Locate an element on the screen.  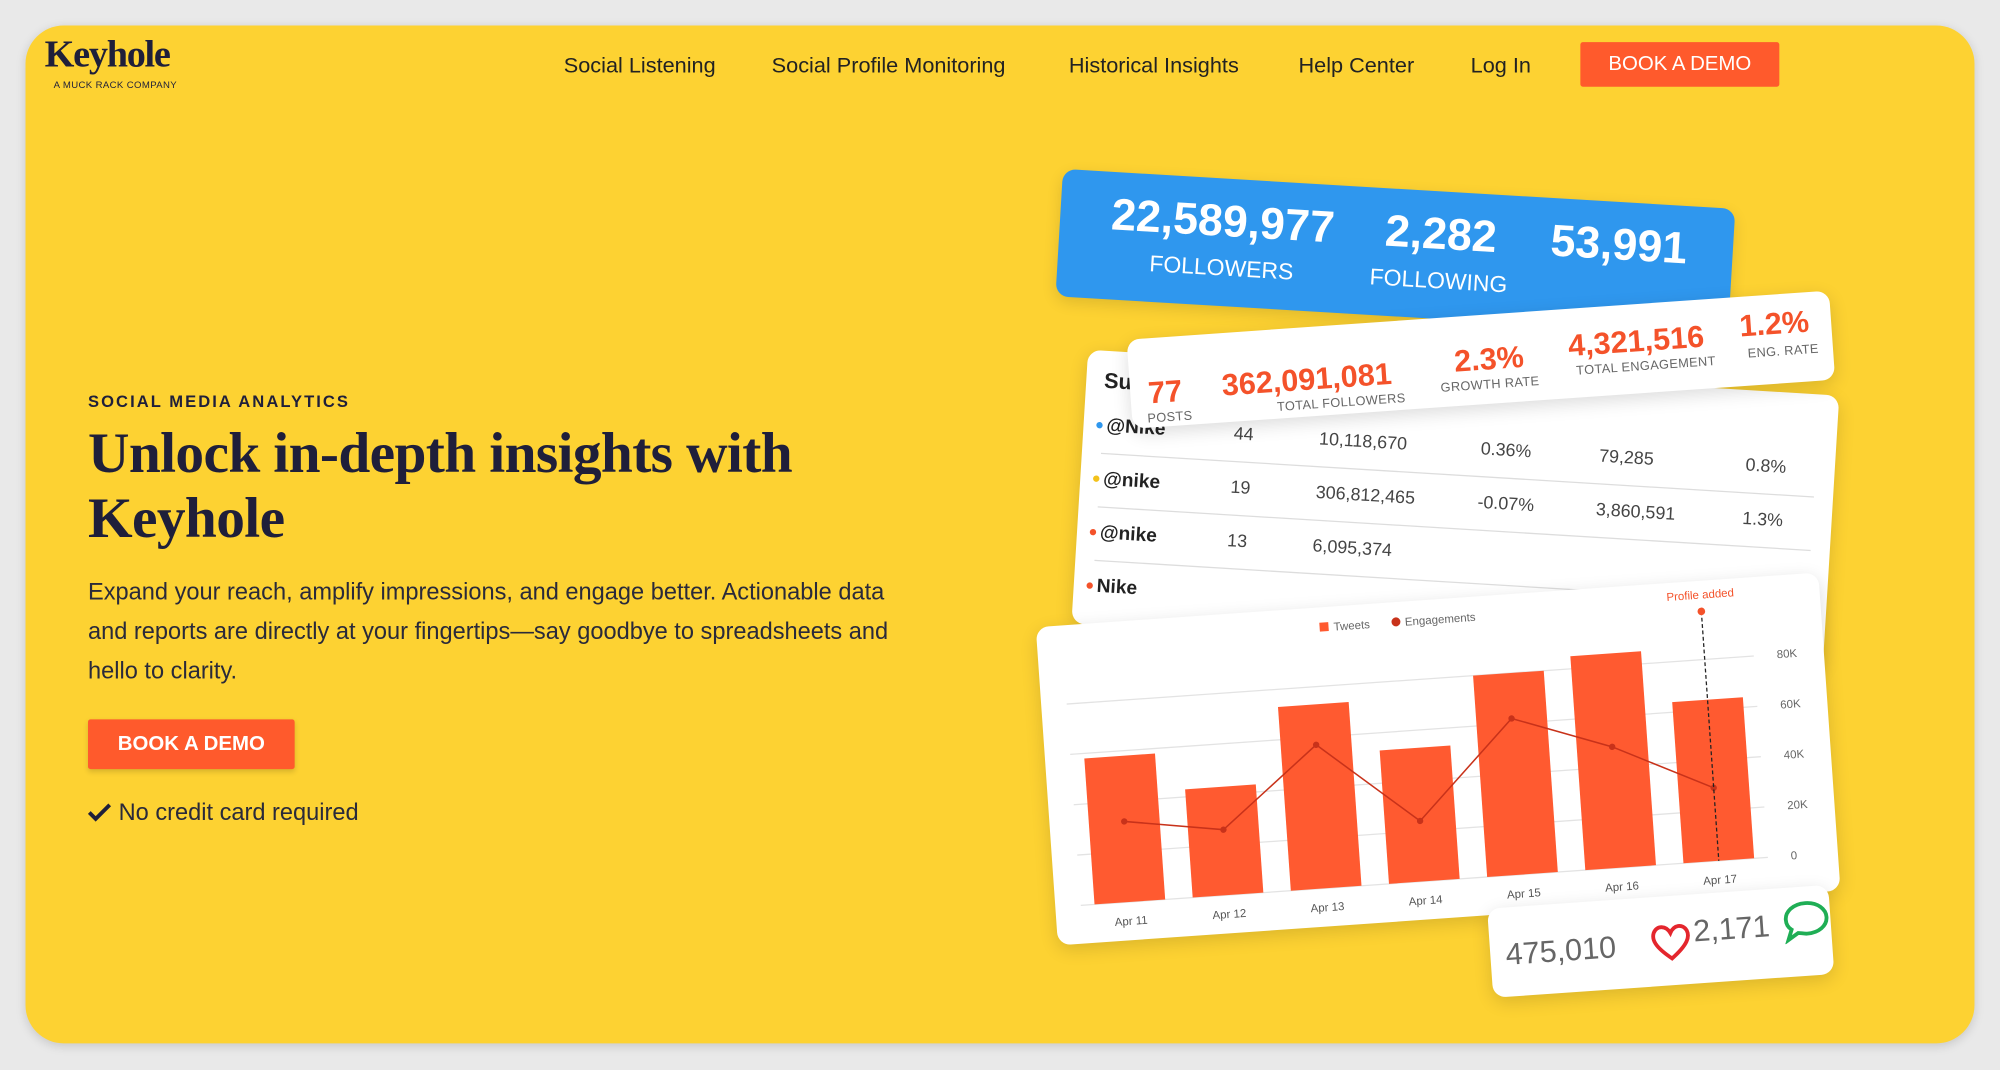
nav-link: Social Listening is located at coordinates (639, 65).